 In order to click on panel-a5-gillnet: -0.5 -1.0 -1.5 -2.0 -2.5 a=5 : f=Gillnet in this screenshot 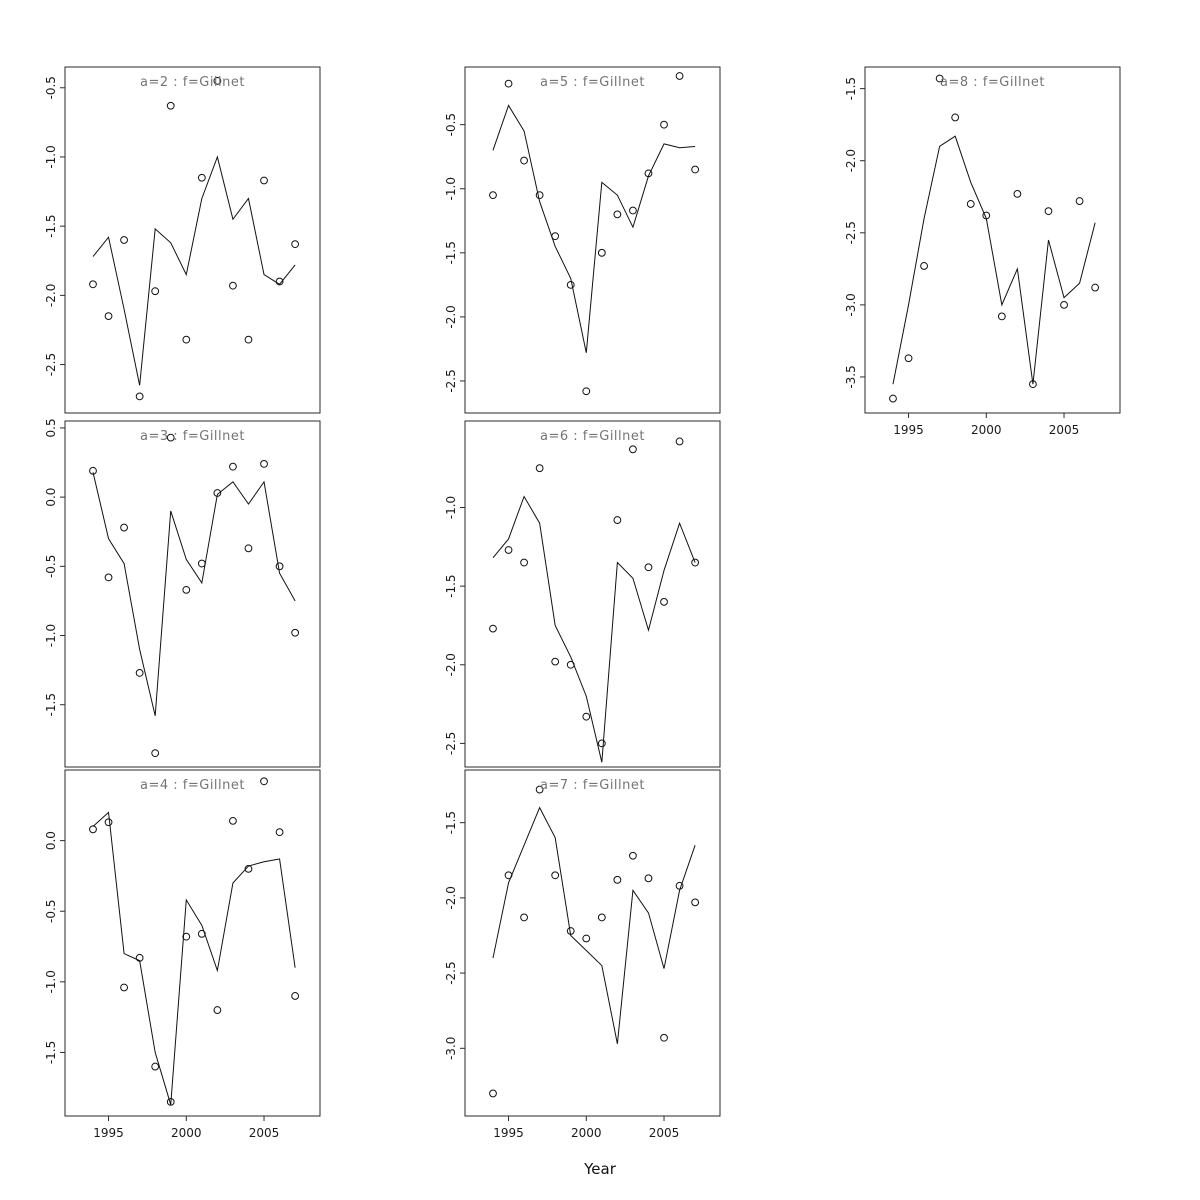, I will do `click(576, 255)`.